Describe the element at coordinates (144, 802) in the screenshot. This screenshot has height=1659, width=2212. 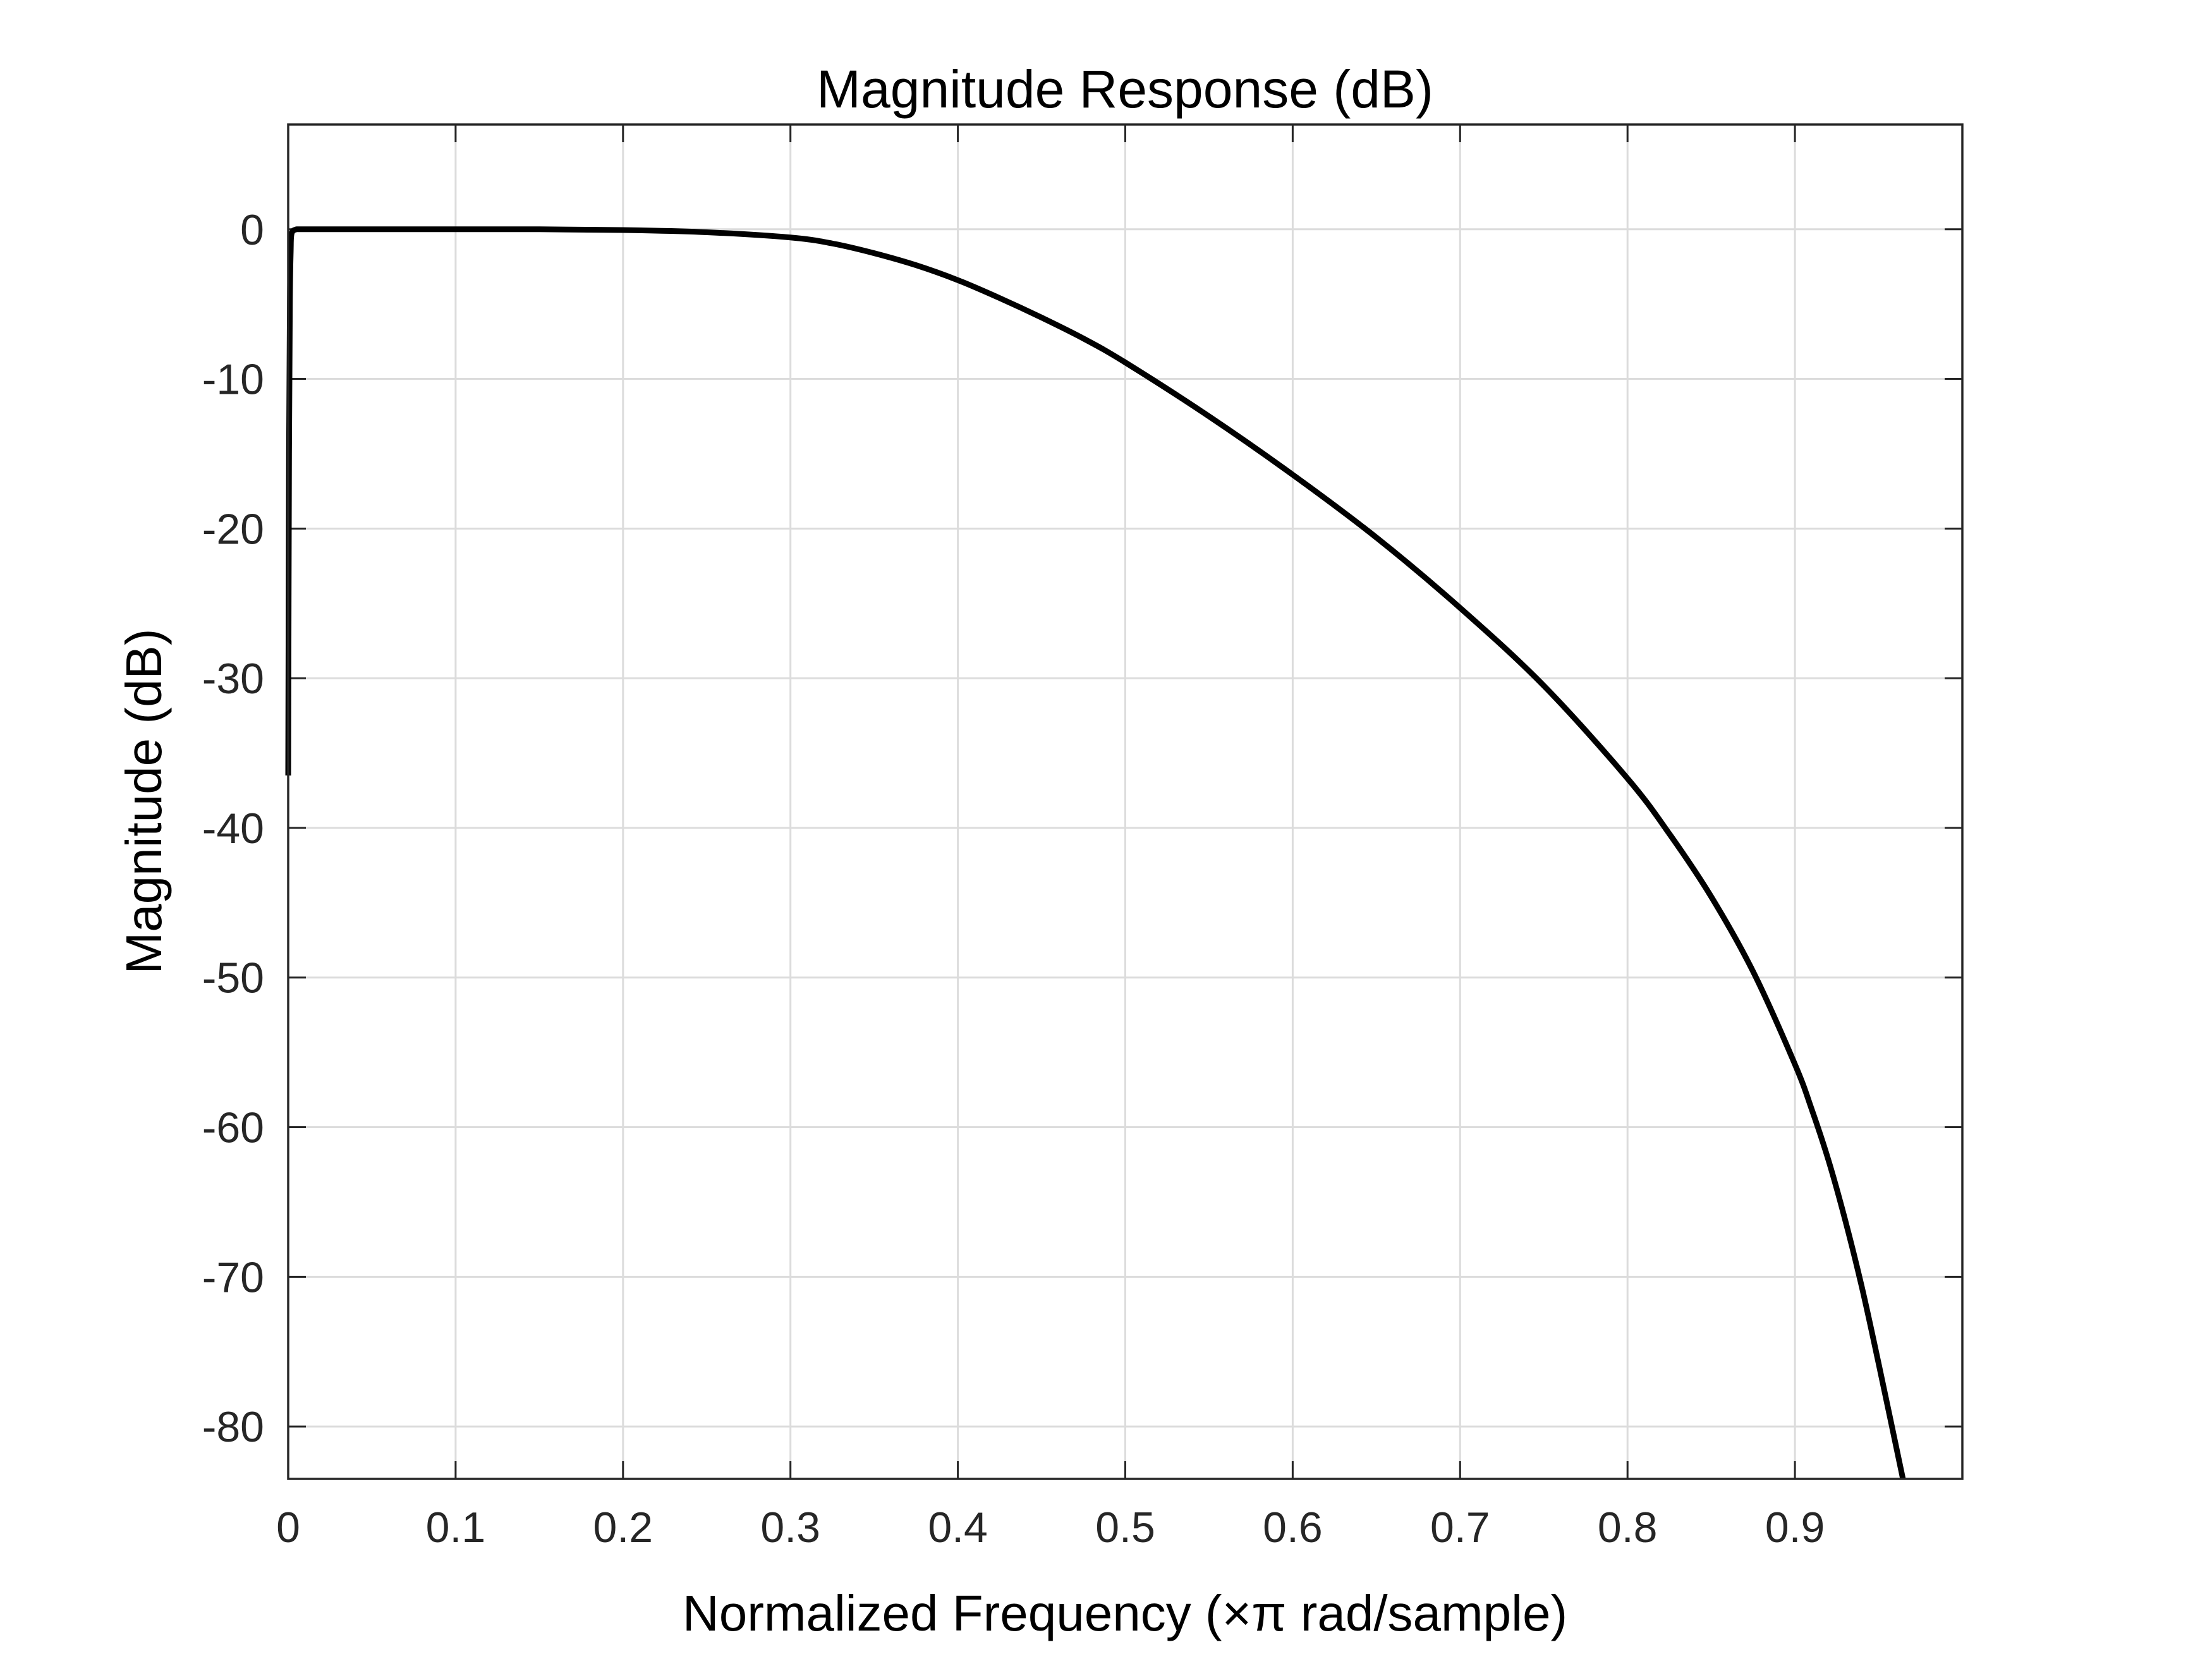
I see `y-axis-label: Magnitude (dB)` at that location.